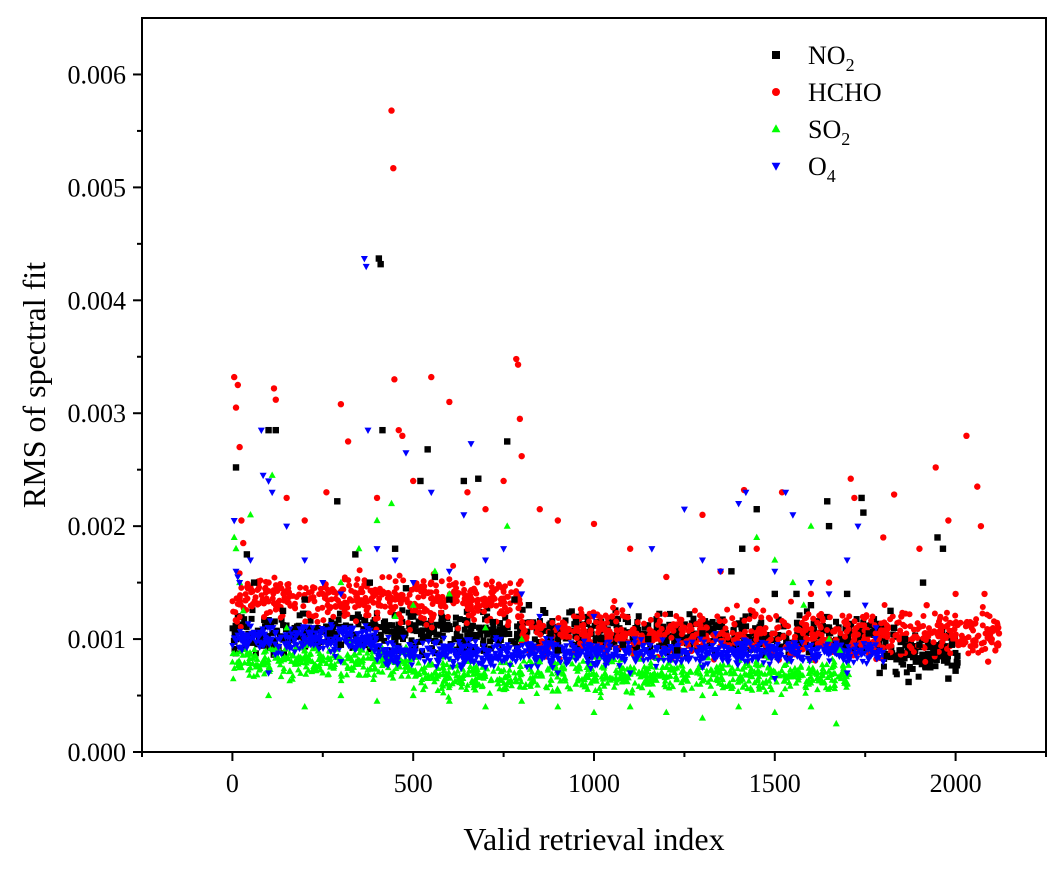 The image size is (1061, 871). What do you see at coordinates (97, 300) in the screenshot?
I see `y-tick-label: 0.004` at bounding box center [97, 300].